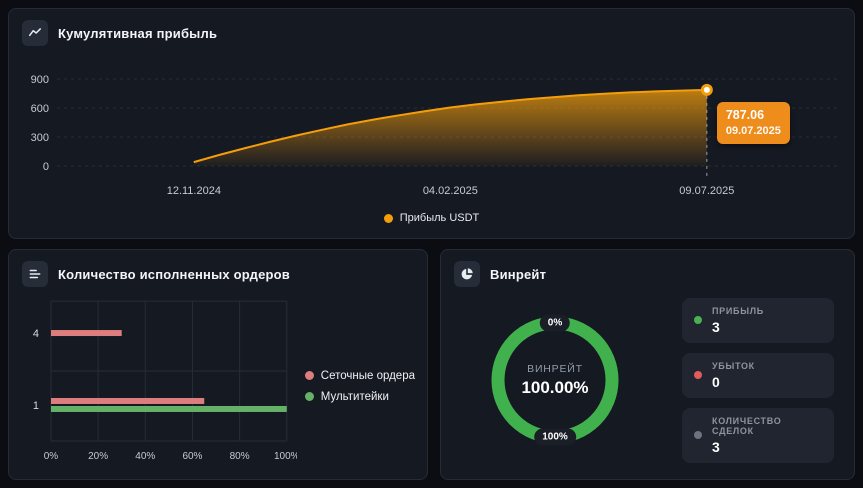 The image size is (863, 488). Describe the element at coordinates (745, 114) in the screenshot. I see `tooltip-value: 787.06` at that location.